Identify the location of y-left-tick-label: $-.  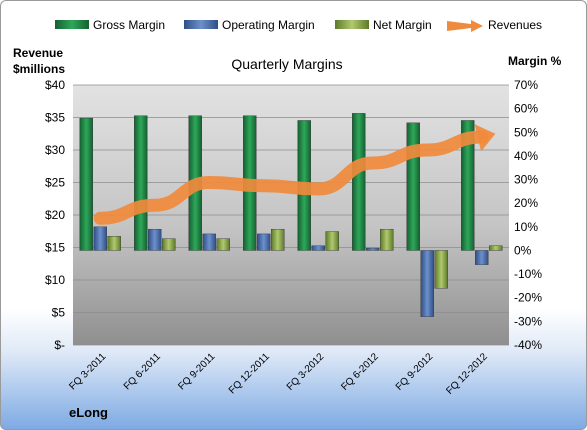
(59, 345).